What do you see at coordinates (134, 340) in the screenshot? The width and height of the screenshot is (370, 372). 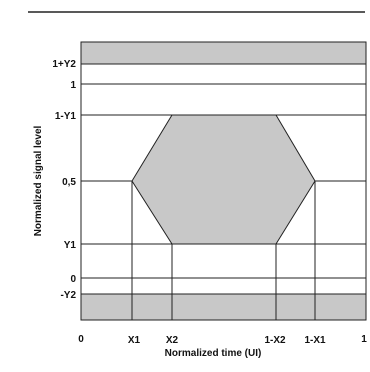 I see `x-label-x1: X1` at bounding box center [134, 340].